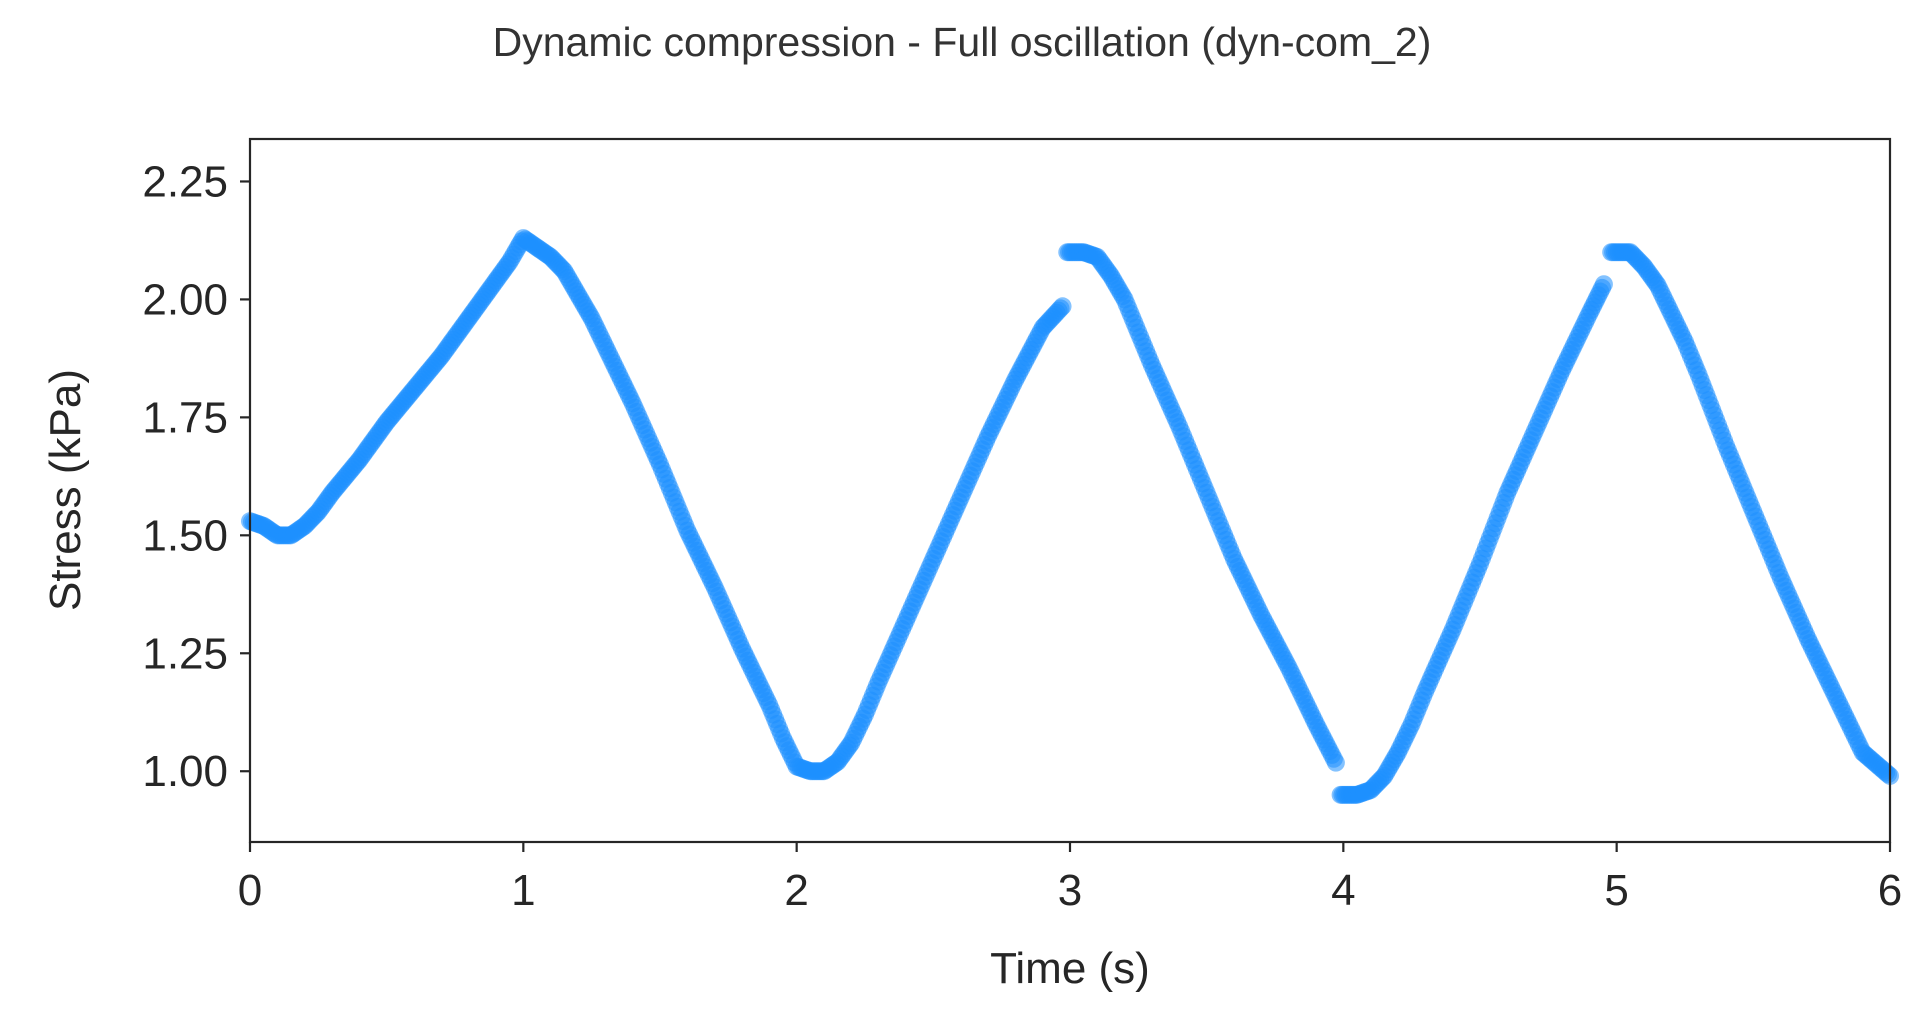 The width and height of the screenshot is (1924, 1027). Describe the element at coordinates (185, 299) in the screenshot. I see `y-tick-label: 2.00` at that location.